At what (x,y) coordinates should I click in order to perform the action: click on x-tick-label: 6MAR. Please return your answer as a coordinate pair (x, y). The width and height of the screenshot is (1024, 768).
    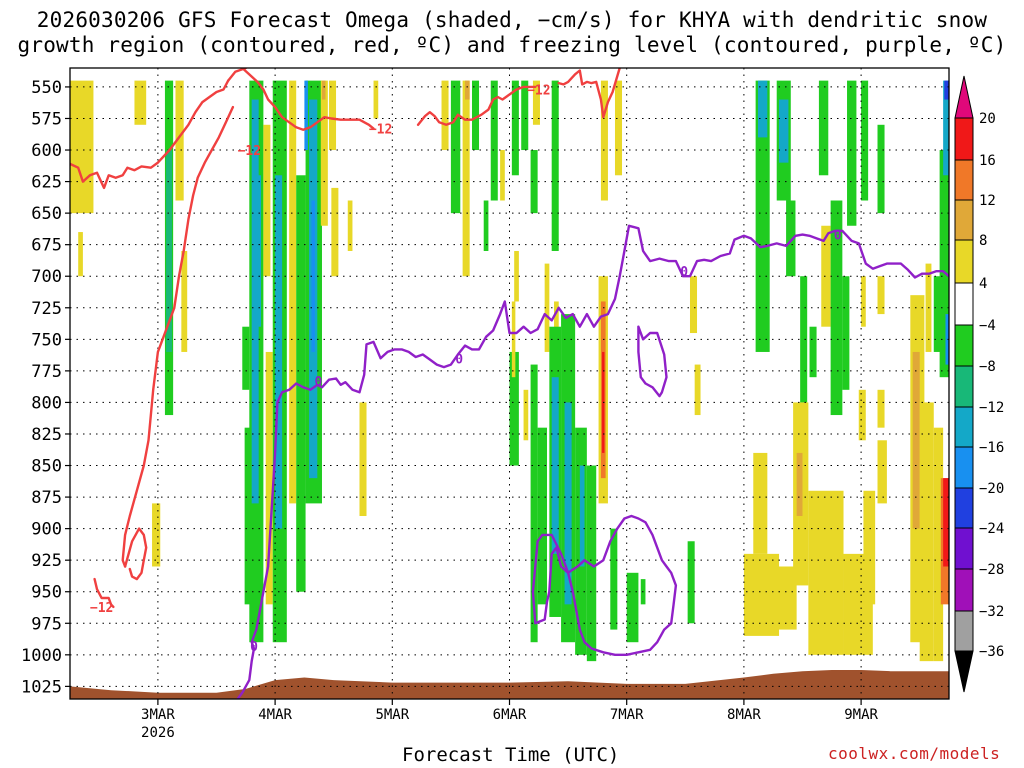
    Looking at the image, I should click on (510, 715).